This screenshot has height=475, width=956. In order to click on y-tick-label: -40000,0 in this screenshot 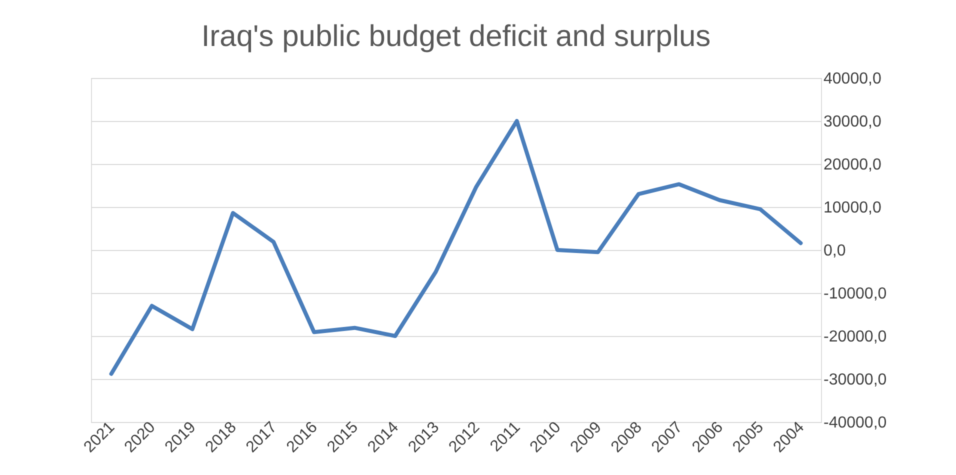, I will do `click(855, 423)`.